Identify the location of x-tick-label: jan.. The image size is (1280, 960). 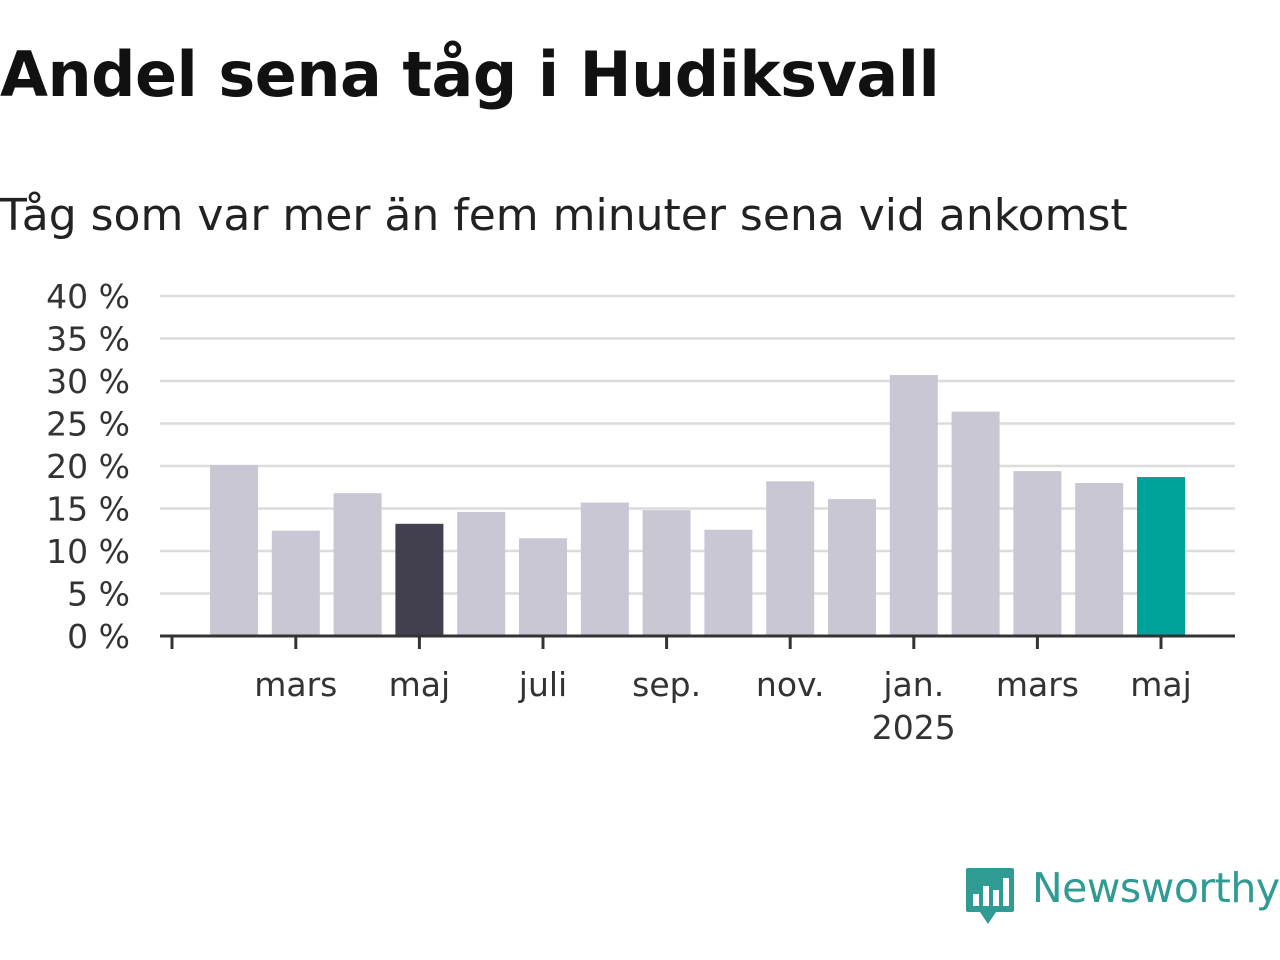
(913, 684).